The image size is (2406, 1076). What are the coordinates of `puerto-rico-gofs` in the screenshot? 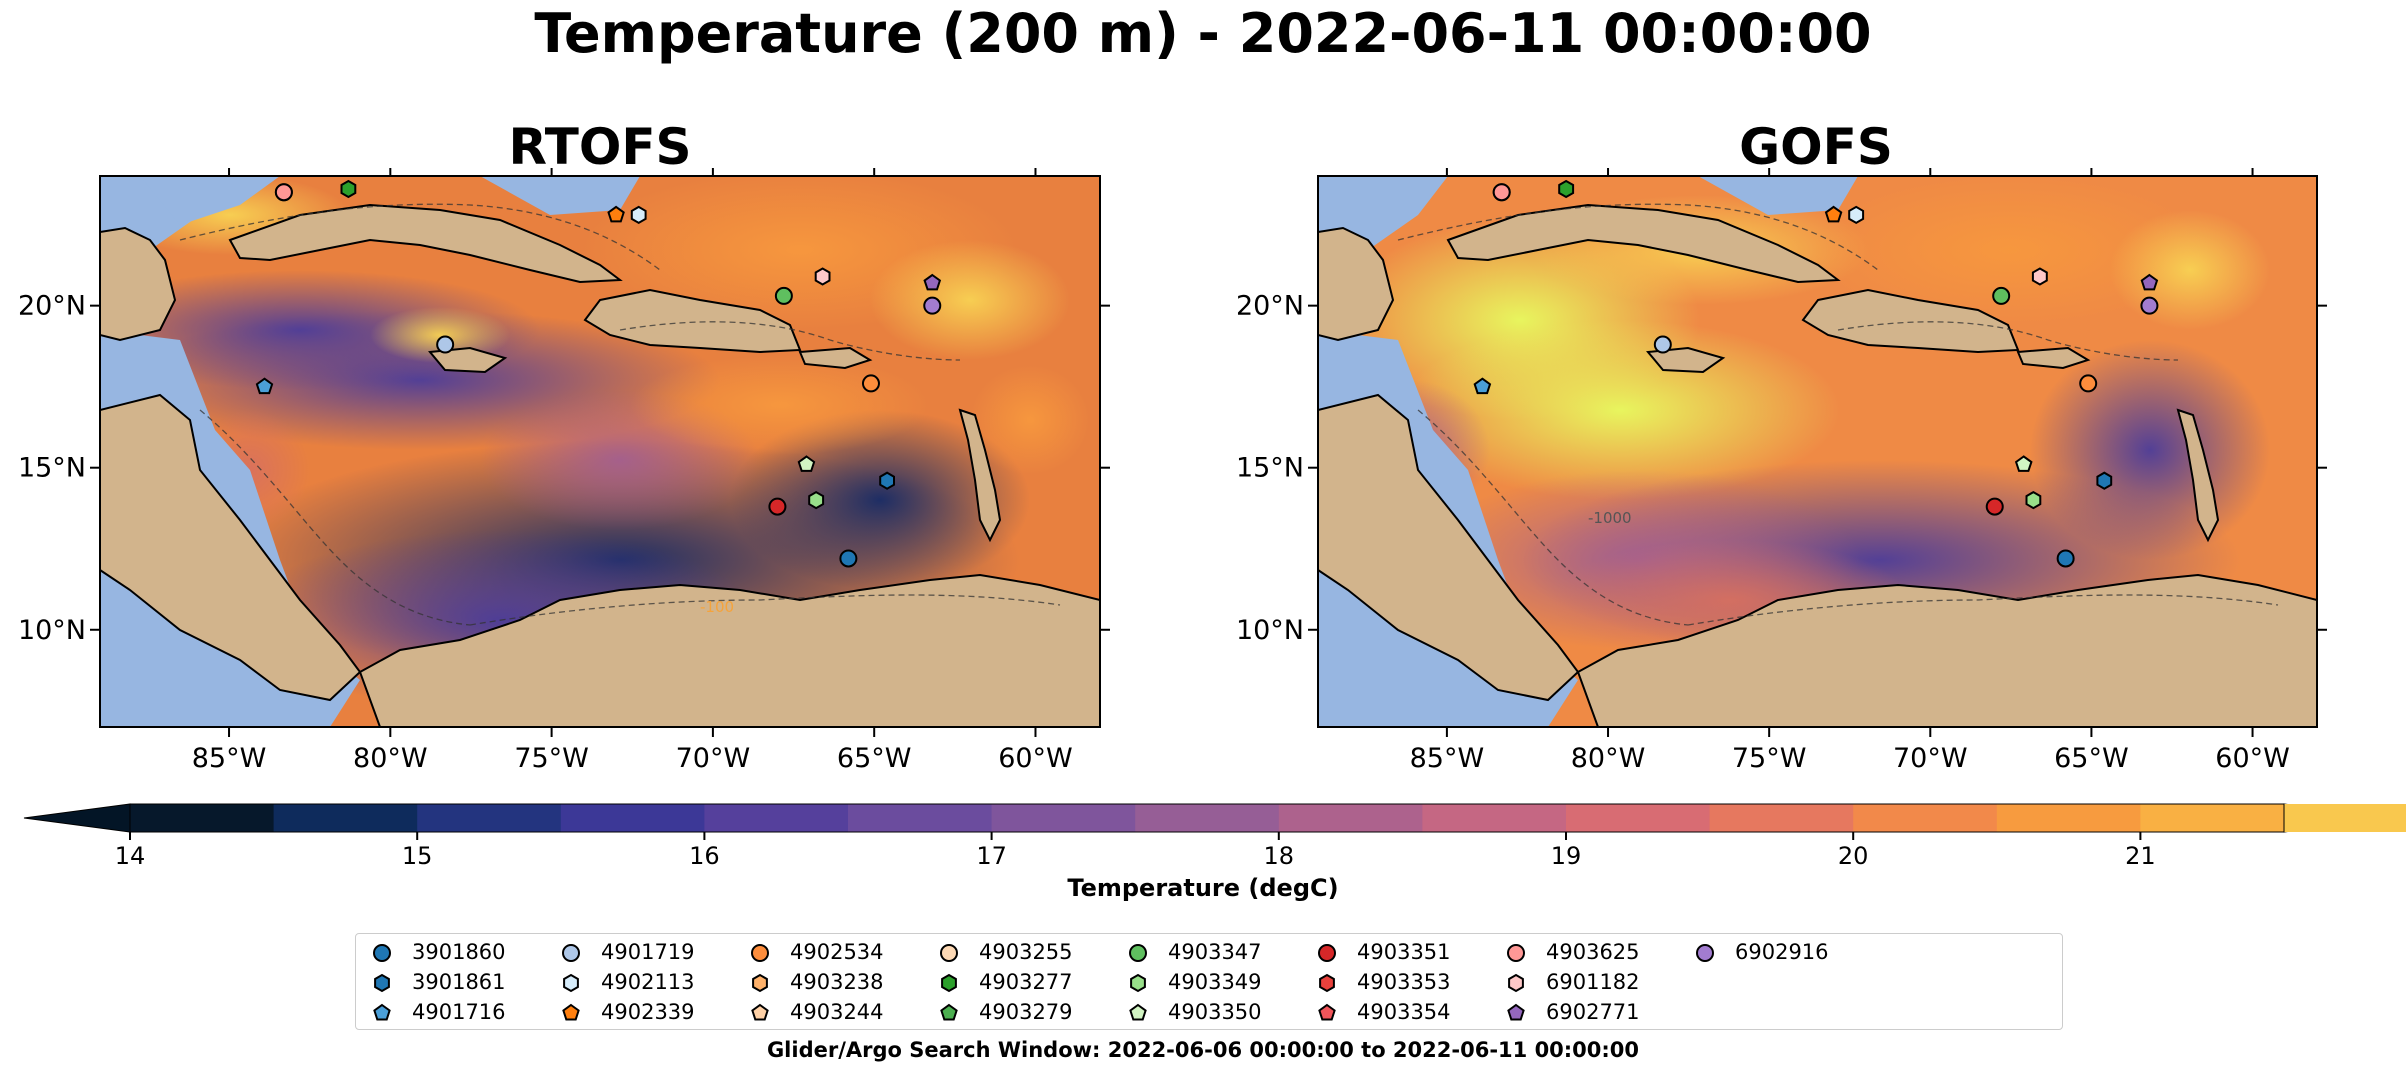 It's located at (2053, 358).